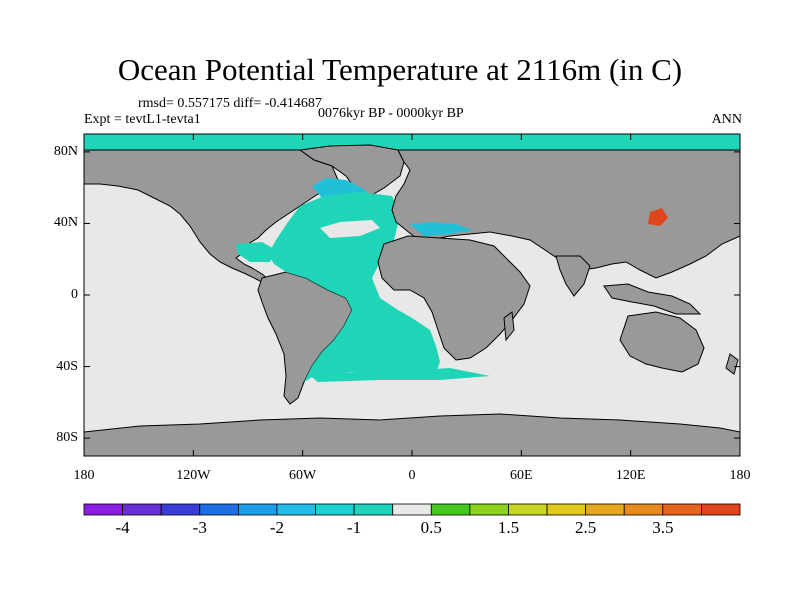 Image resolution: width=800 pixels, height=600 pixels. What do you see at coordinates (350, 229) in the screenshot?
I see `north-atlantic-light-patch` at bounding box center [350, 229].